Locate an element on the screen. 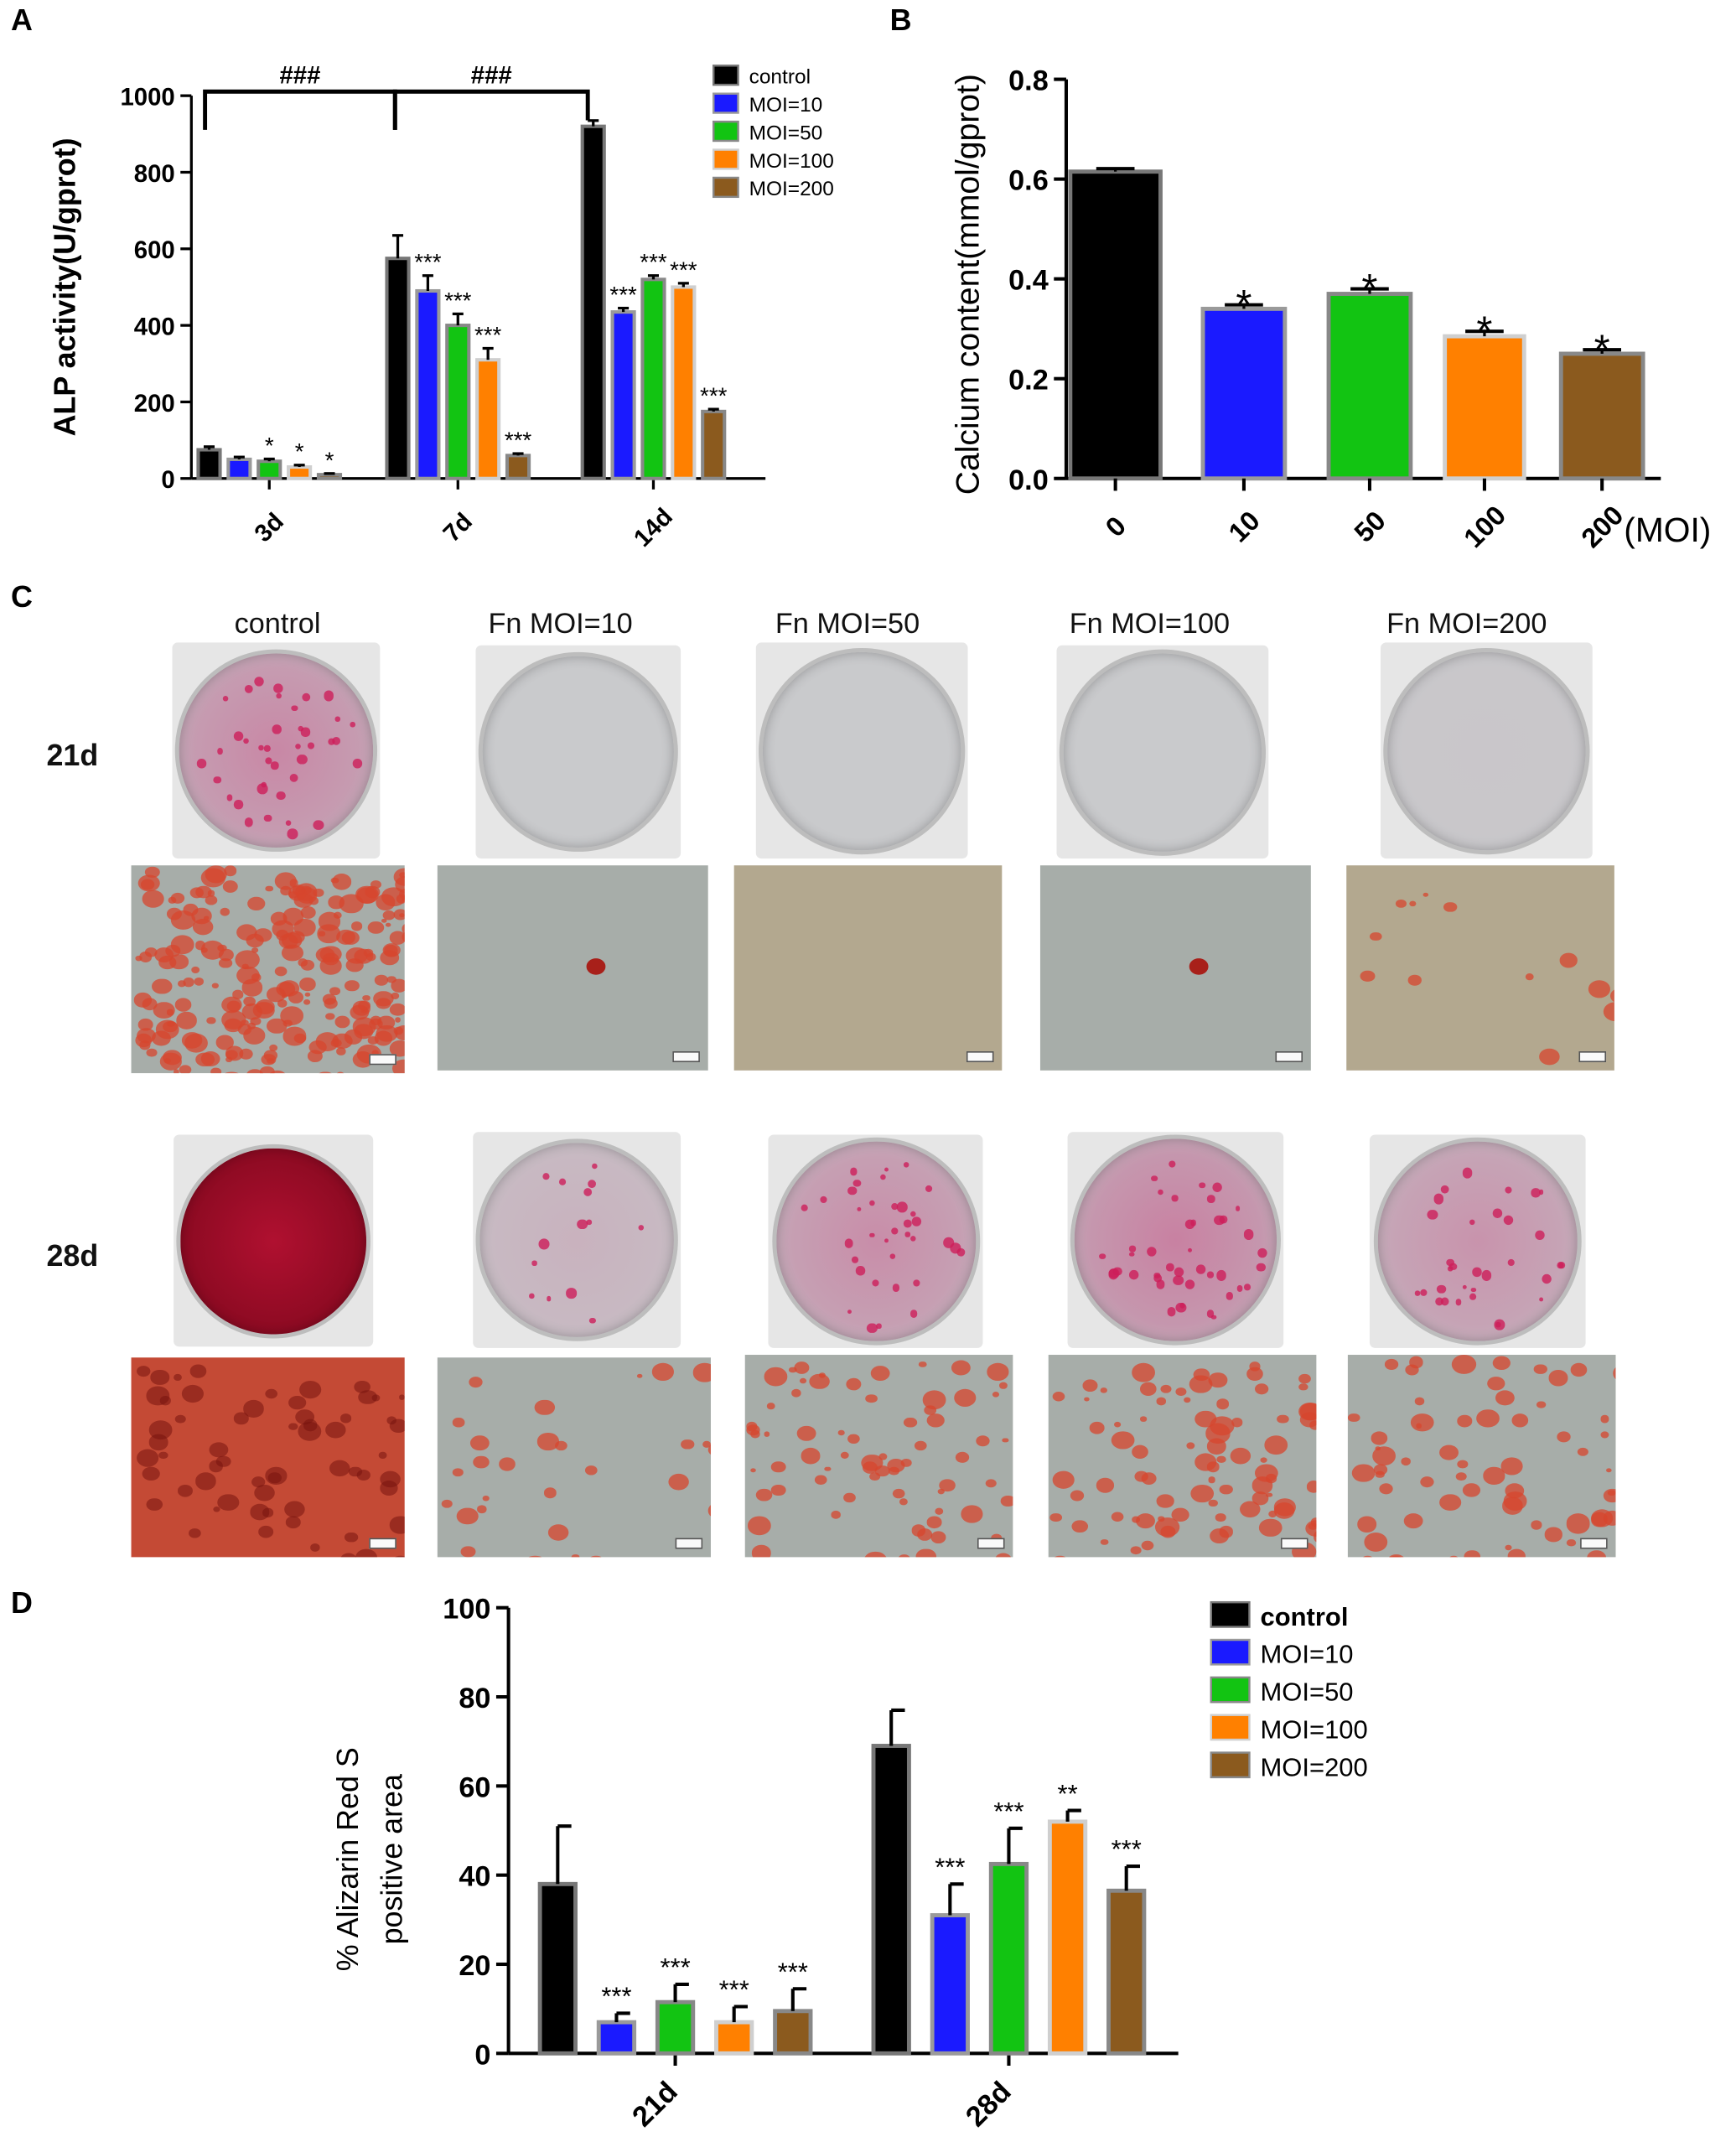 This screenshot has width=1736, height=2142. significance-label: * is located at coordinates (329, 460).